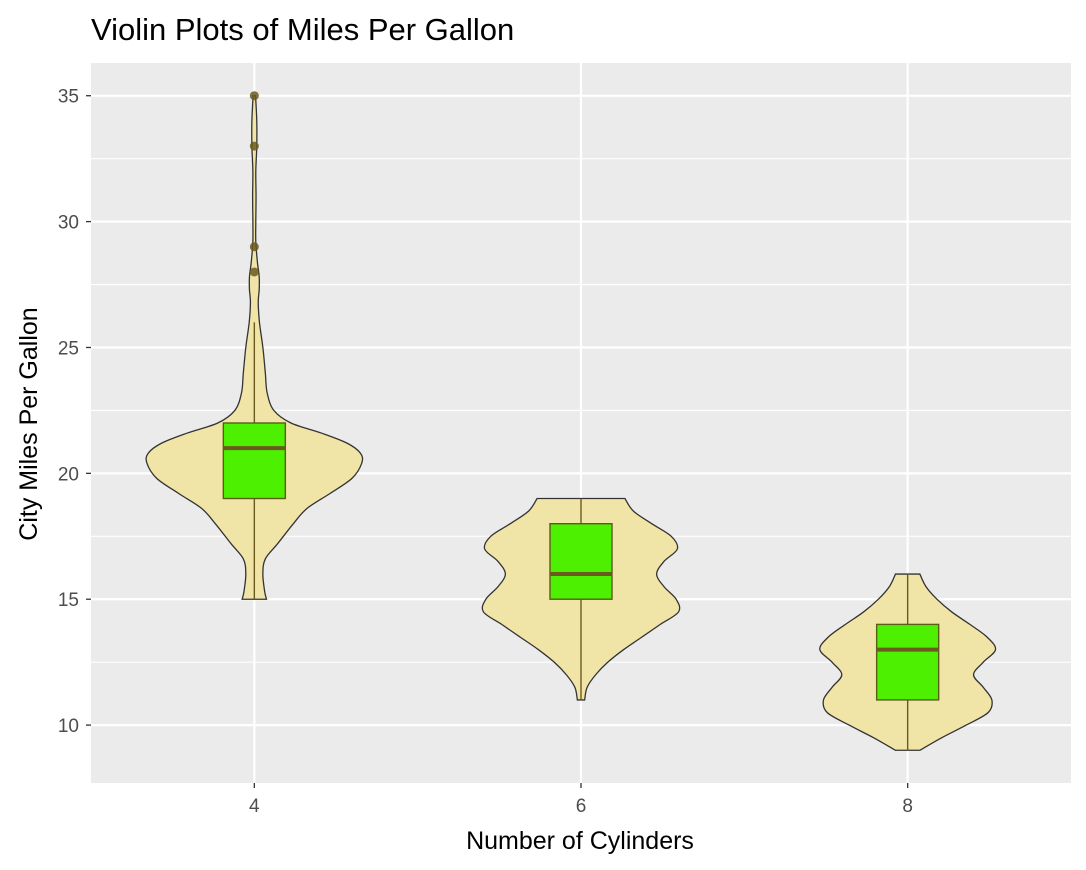 Image resolution: width=1086 pixels, height=870 pixels. Describe the element at coordinates (68, 348) in the screenshot. I see `y-tick-label: 25` at that location.